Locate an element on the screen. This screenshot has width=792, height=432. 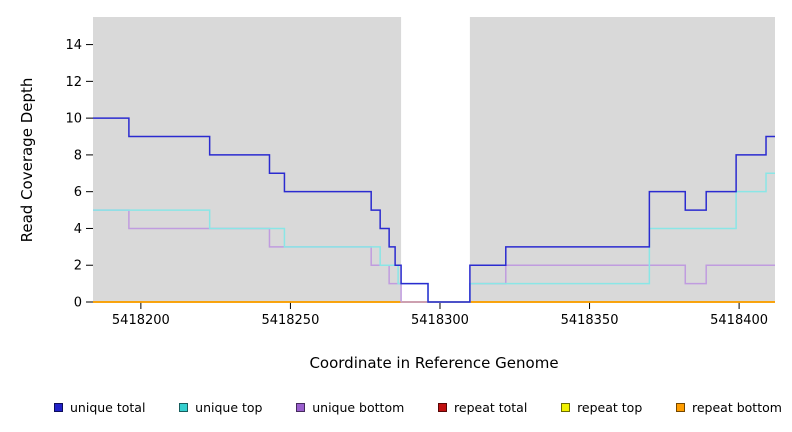
x-tick-label: 5418350 is located at coordinates (590, 320).